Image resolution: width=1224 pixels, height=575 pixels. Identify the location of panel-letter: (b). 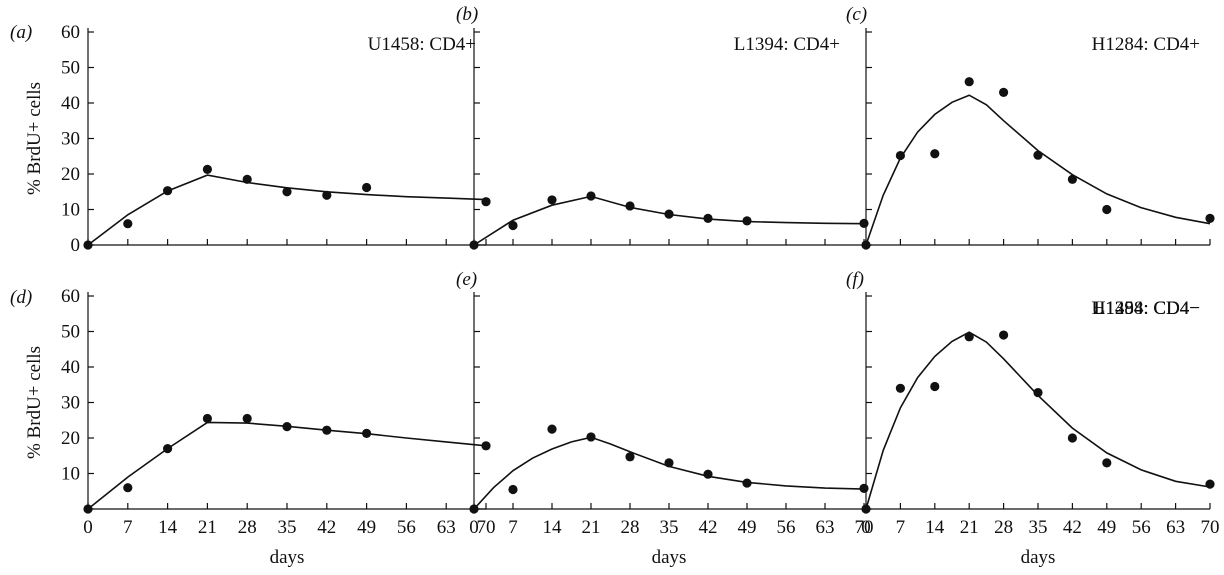
(467, 14).